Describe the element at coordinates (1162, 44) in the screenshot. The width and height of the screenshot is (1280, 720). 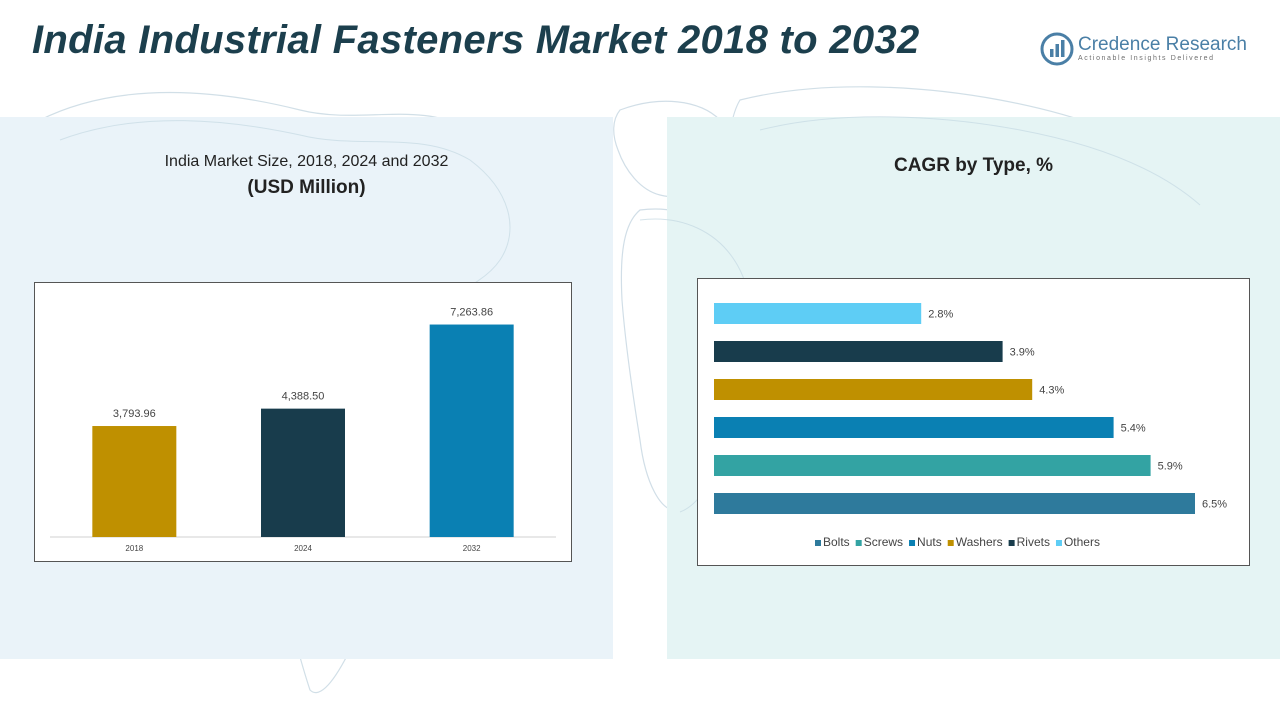
I see `logo-name: Credence Research` at that location.